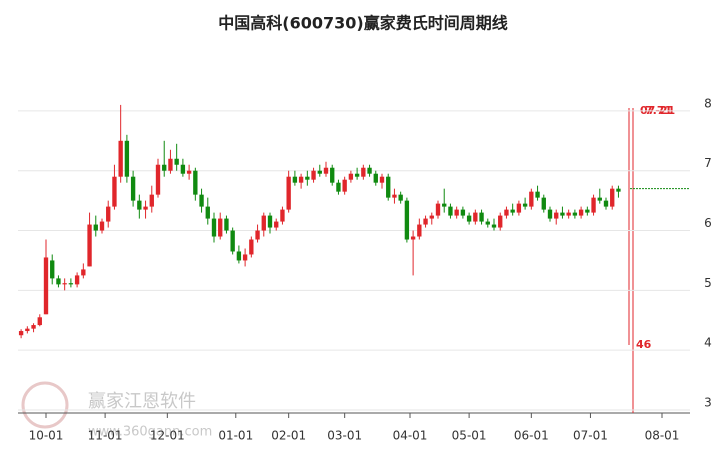 This screenshot has width=726, height=450. I want to click on watermark-url: www.360gann.com, so click(150, 432).